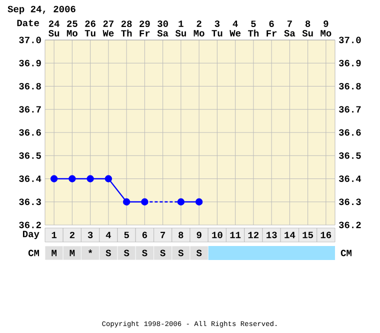 Image resolution: width=380 pixels, height=333 pixels. I want to click on text: 4, so click(108, 235).